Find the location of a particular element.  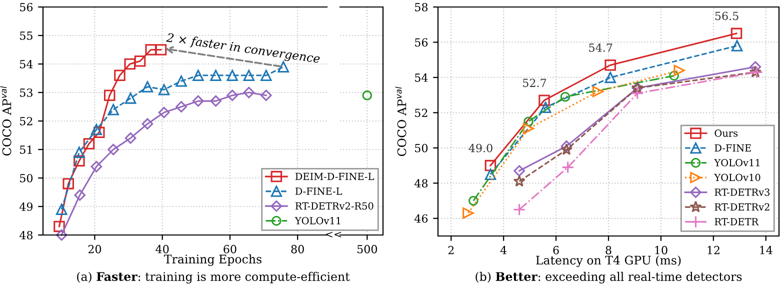

legend-label: YOLOv10 is located at coordinates (737, 178).